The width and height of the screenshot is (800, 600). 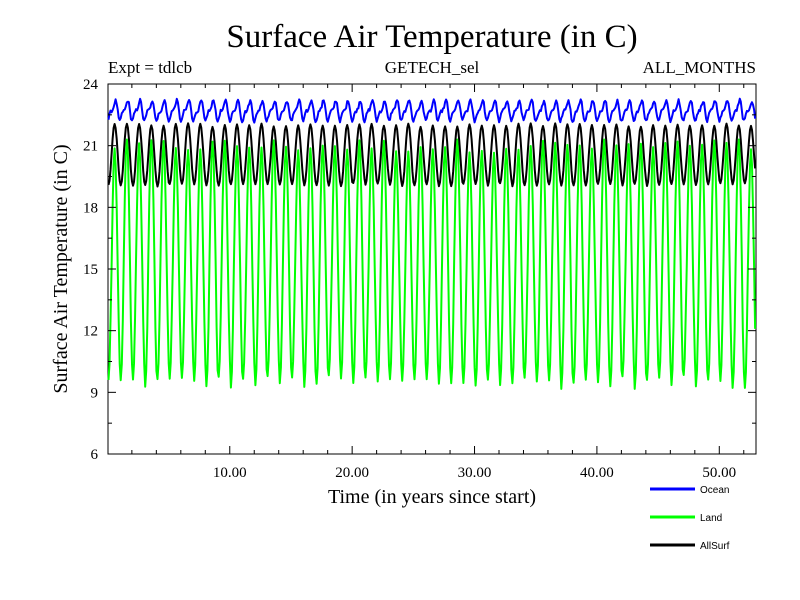 I want to click on x-tick-label: 20.00, so click(x=352, y=473).